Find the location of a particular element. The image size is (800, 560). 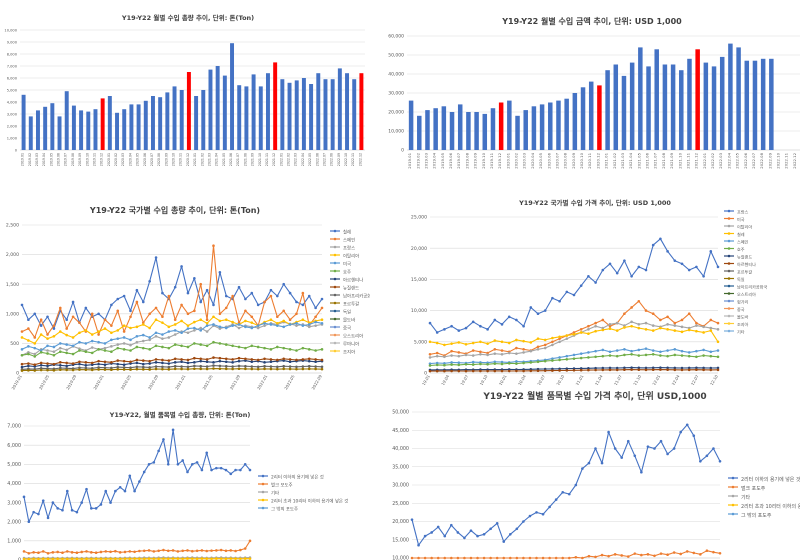

x-tick-label: 2019.11 is located at coordinates (94, 159).